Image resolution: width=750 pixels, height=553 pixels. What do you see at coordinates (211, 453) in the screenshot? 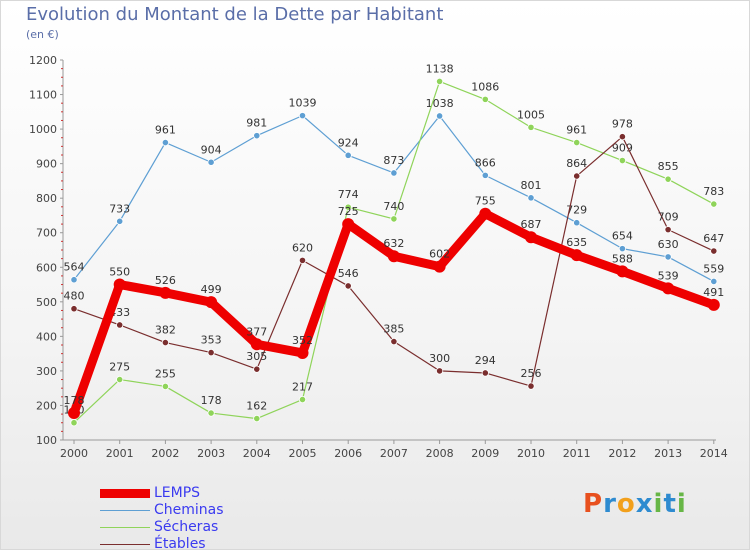
I see `x-tick-label: 2003` at bounding box center [211, 453].